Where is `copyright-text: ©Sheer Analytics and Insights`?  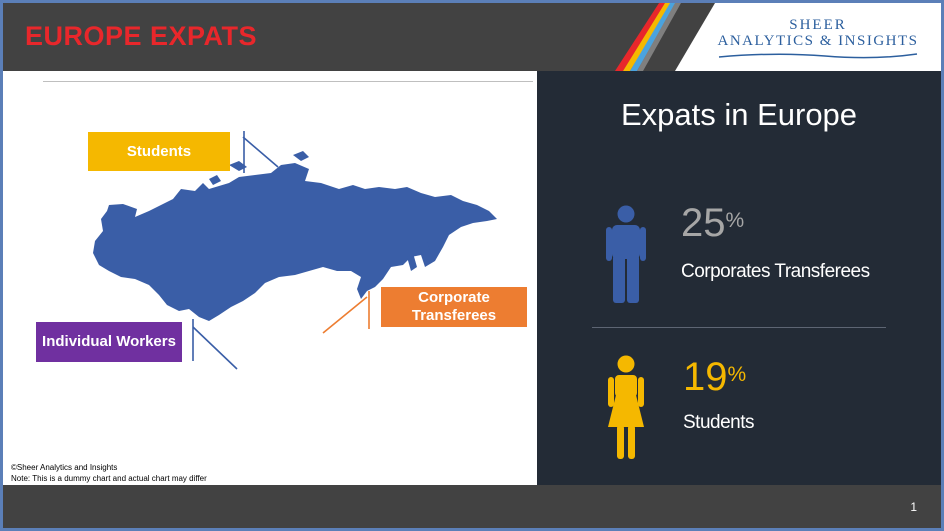
copyright-text: ©Sheer Analytics and Insights is located at coordinates (64, 467).